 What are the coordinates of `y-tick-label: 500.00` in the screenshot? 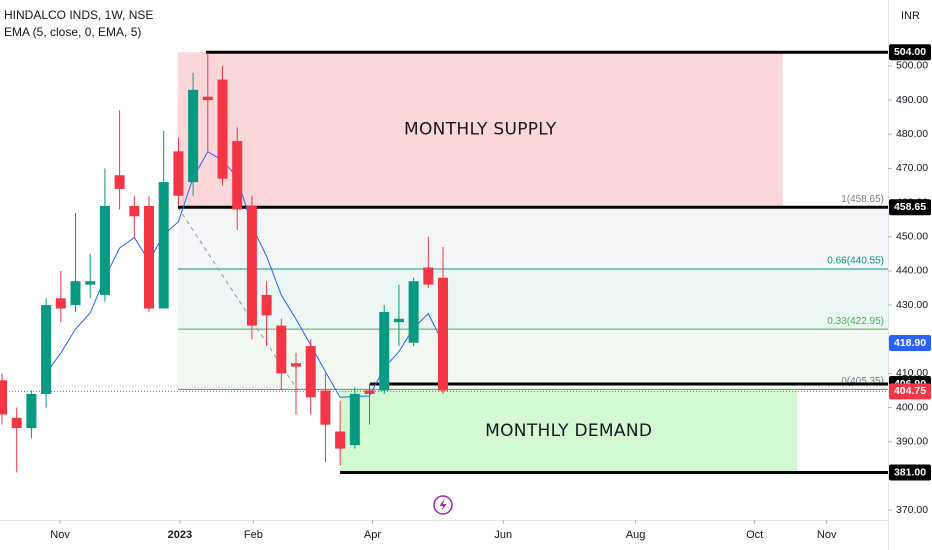 It's located at (912, 66).